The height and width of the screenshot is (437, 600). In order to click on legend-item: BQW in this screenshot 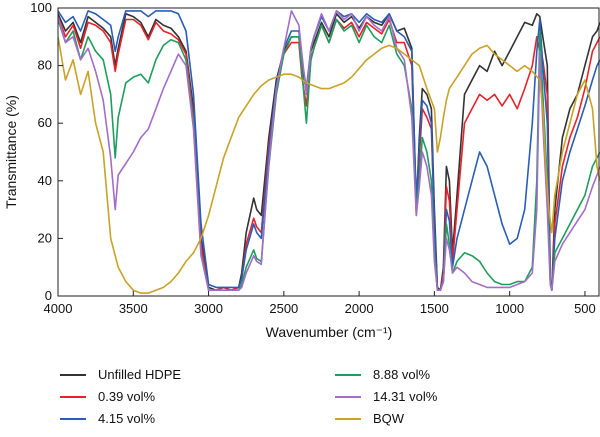, I will do `click(370, 418)`.